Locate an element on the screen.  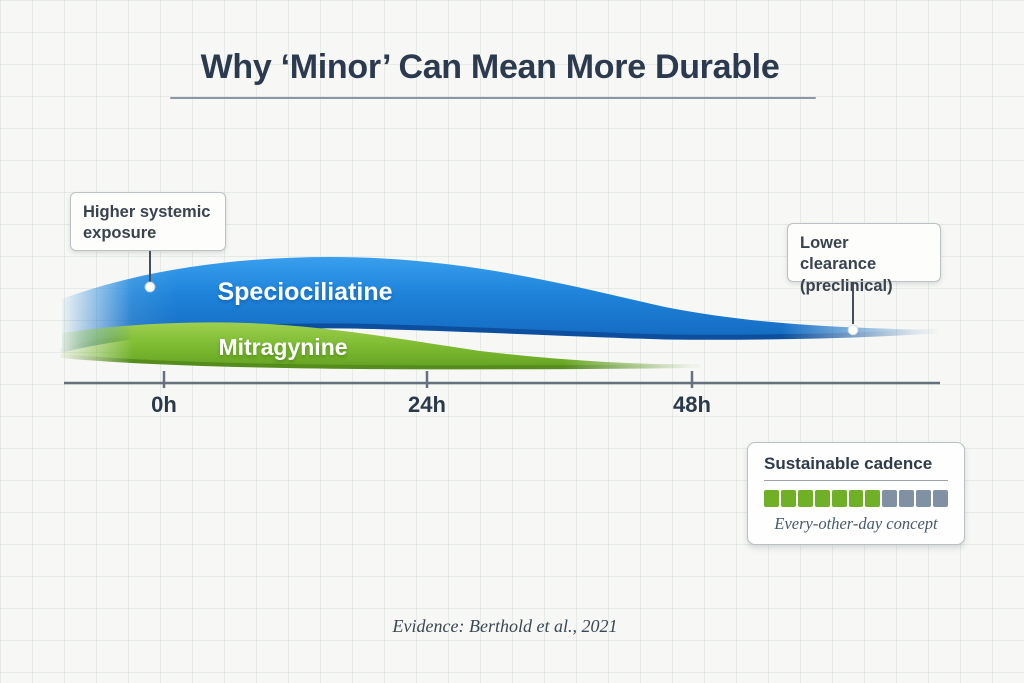
mitragynine-band-edge is located at coordinates (380, 362).